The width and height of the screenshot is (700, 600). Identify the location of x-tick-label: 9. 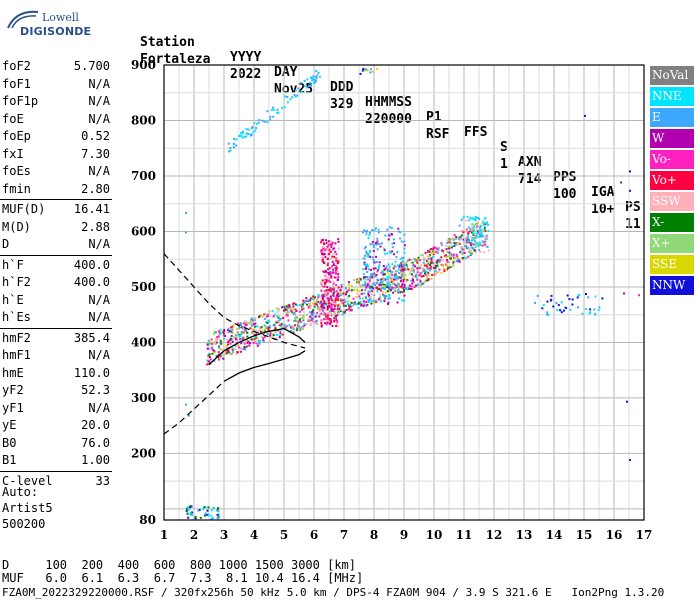
(404, 535).